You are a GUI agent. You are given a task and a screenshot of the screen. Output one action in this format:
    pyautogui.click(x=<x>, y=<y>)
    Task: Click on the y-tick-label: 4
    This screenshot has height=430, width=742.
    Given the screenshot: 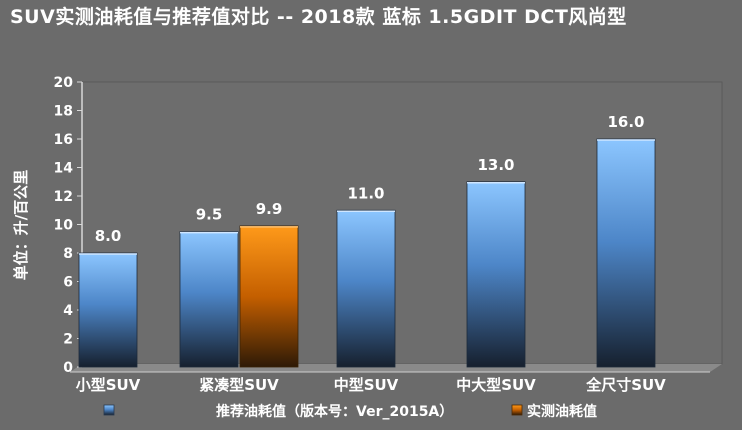 What is the action you would take?
    pyautogui.click(x=68, y=311)
    